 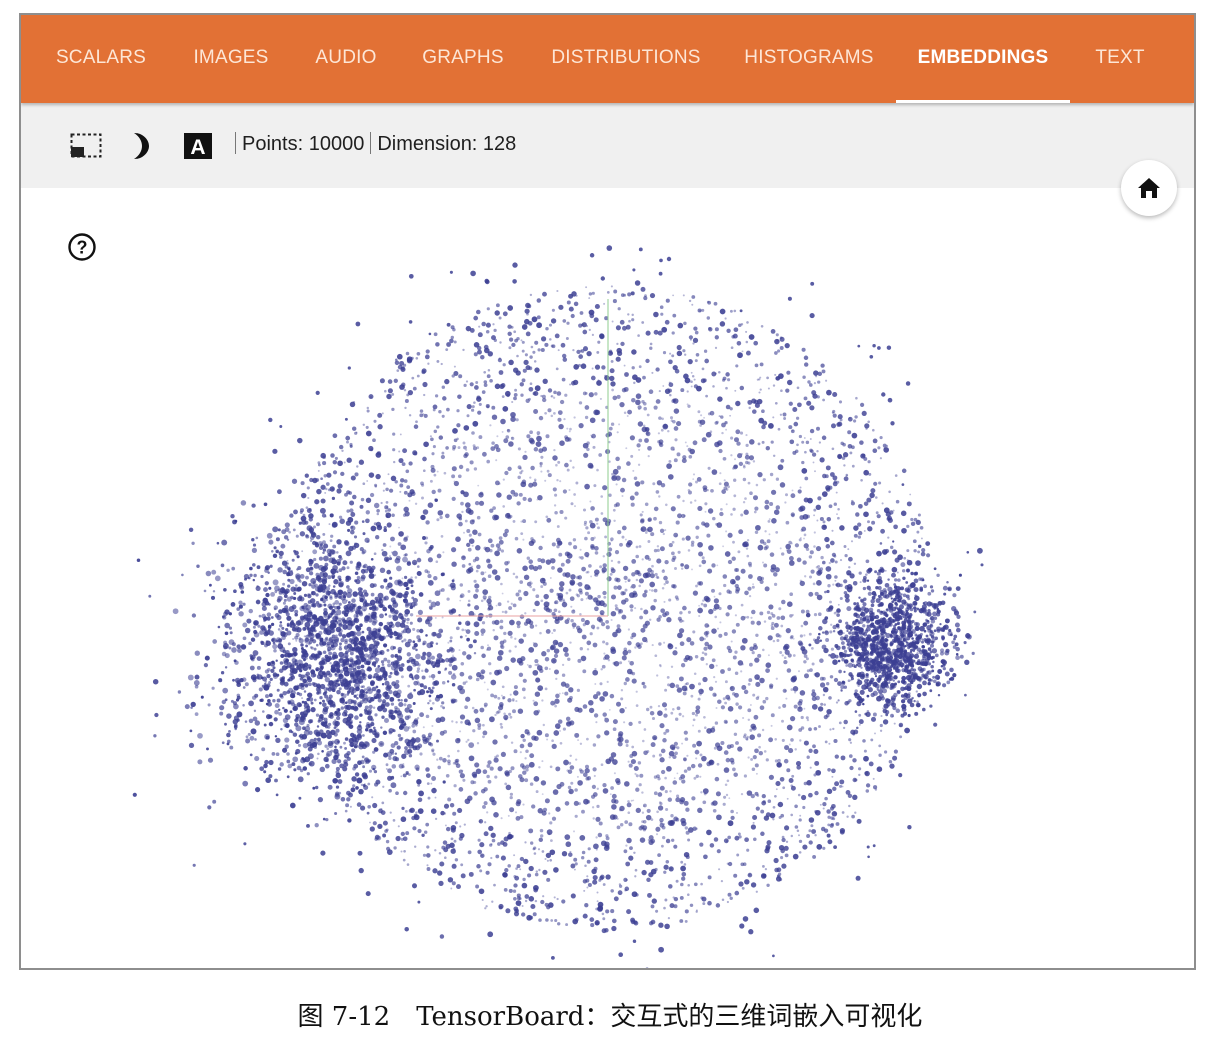 I want to click on tab-scalars: SCALARS, so click(x=101, y=59).